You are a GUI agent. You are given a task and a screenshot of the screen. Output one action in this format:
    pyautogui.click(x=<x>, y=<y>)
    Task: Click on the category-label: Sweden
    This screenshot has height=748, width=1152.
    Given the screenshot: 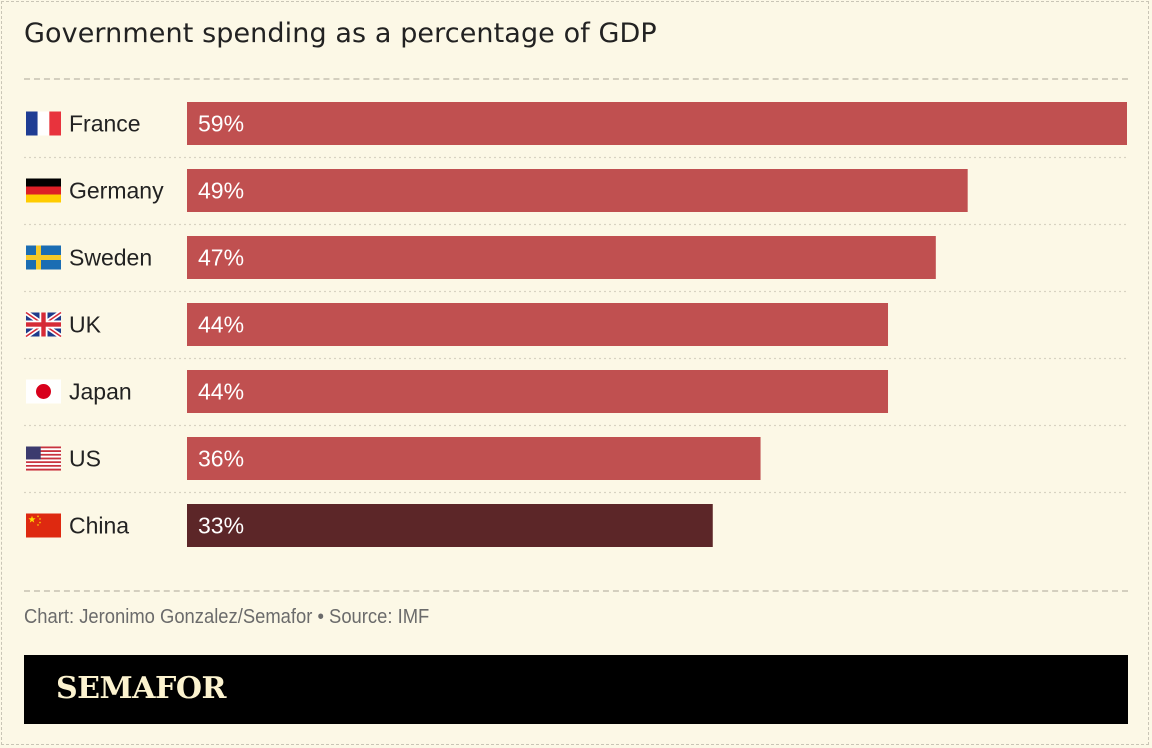 What is the action you would take?
    pyautogui.click(x=110, y=258)
    